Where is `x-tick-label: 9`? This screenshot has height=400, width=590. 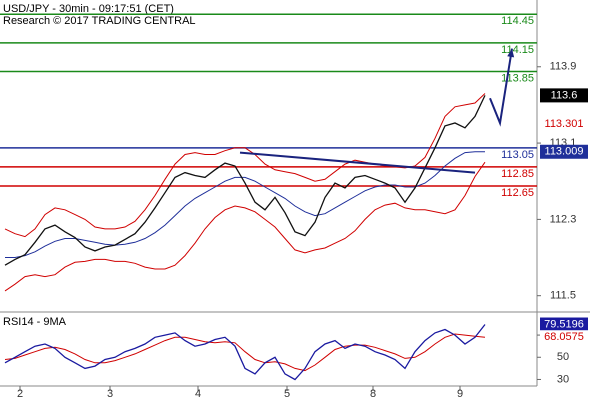
x-tick-label: 9 is located at coordinates (460, 394).